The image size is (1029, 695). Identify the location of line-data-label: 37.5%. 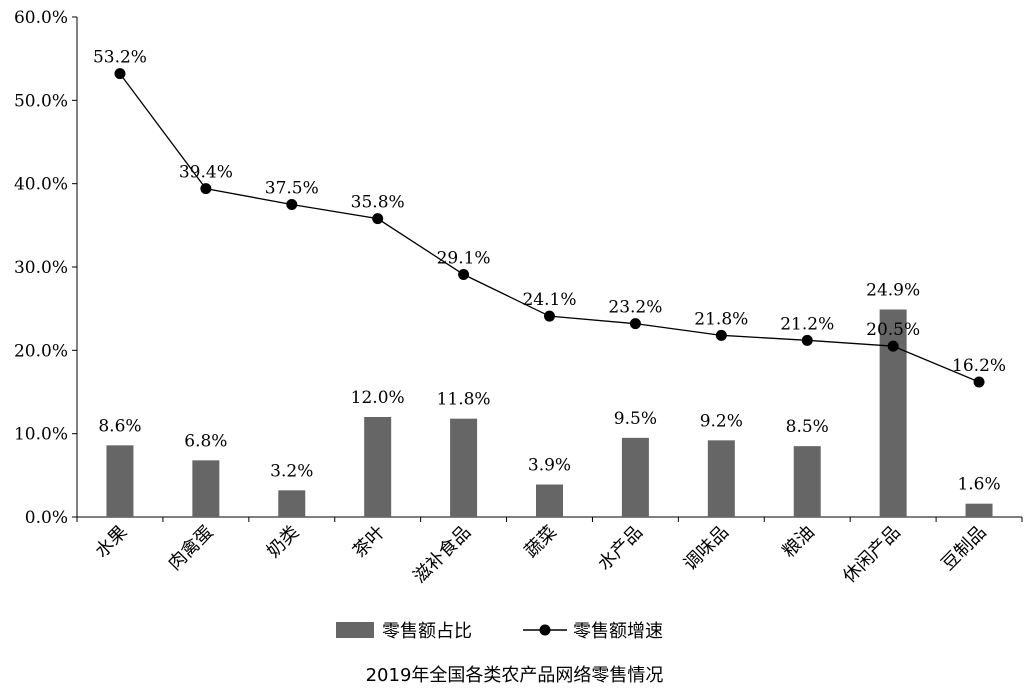
(292, 189).